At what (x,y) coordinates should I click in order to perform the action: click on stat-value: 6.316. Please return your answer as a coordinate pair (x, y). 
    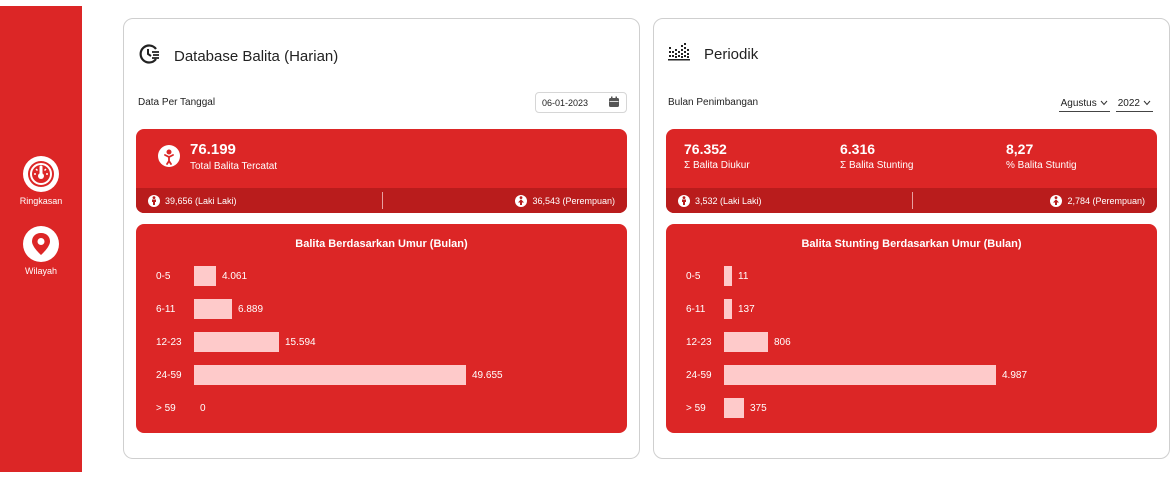
    Looking at the image, I should click on (858, 149).